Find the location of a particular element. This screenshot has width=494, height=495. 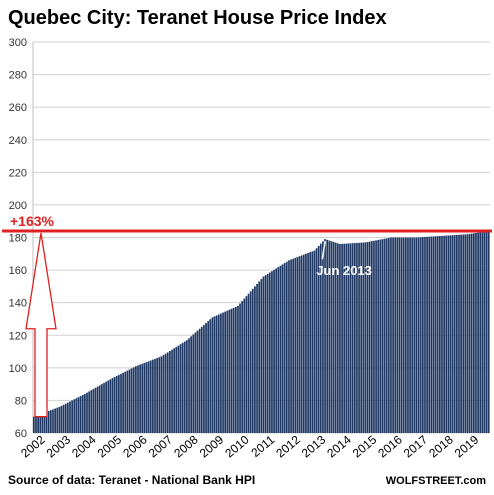

growth-label: +163% is located at coordinates (32, 221).